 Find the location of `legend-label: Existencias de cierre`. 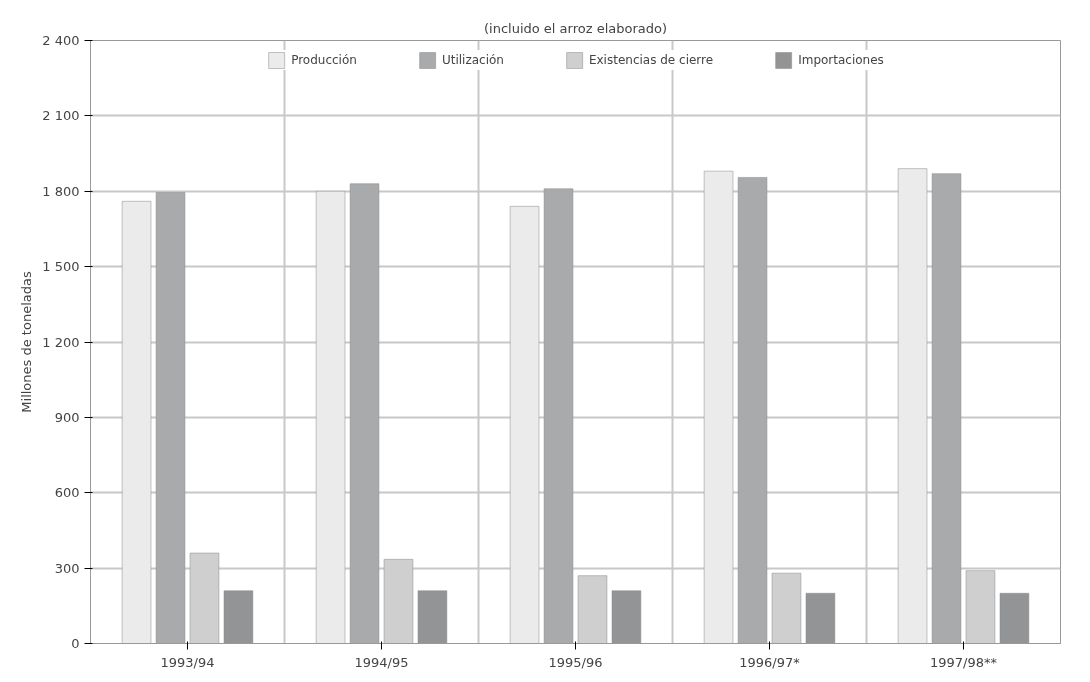

legend-label: Existencias de cierre is located at coordinates (651, 60).